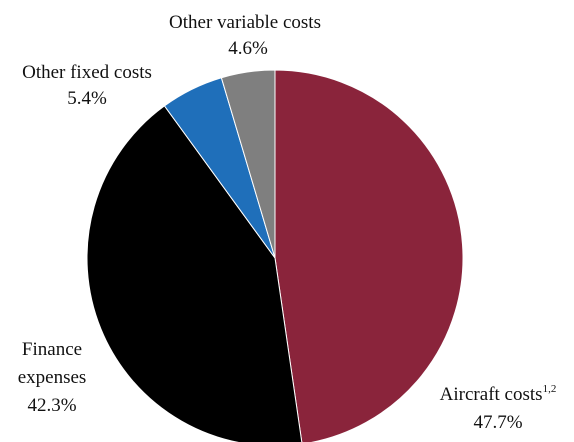 This screenshot has width=574, height=442. Describe the element at coordinates (491, 394) in the screenshot. I see `label-aircraft-costs-text: Aircraft costs` at that location.